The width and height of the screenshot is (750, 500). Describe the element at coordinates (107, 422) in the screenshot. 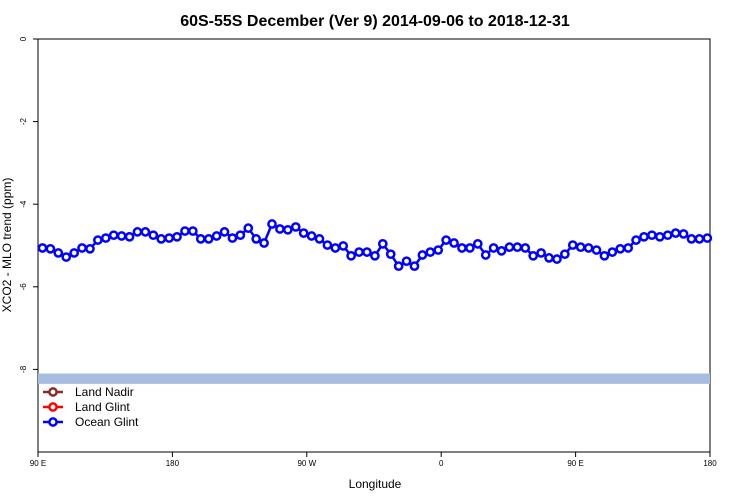

I see `legend-label: Ocean Glint` at that location.